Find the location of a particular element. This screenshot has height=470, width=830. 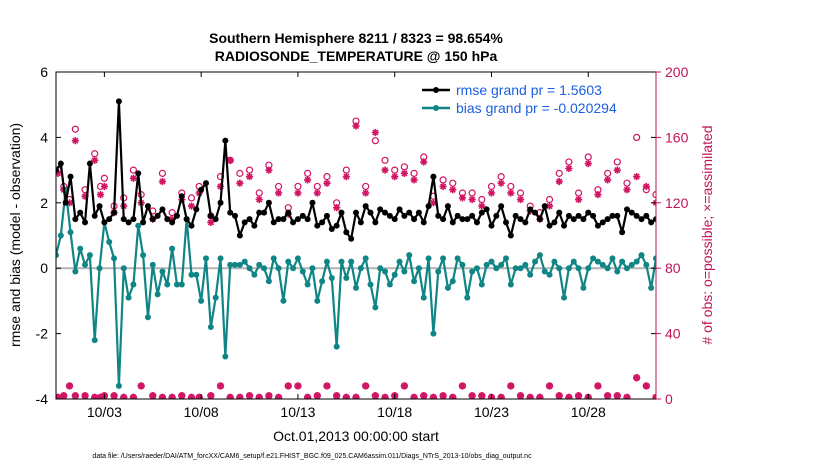

right-y-tick-label: 0 is located at coordinates (669, 399).